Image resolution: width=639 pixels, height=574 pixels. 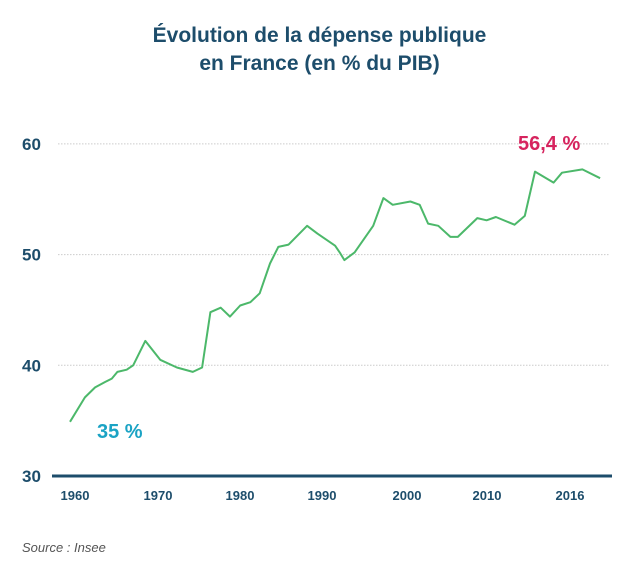 I want to click on start-value-annotation: 35 %, so click(x=120, y=432).